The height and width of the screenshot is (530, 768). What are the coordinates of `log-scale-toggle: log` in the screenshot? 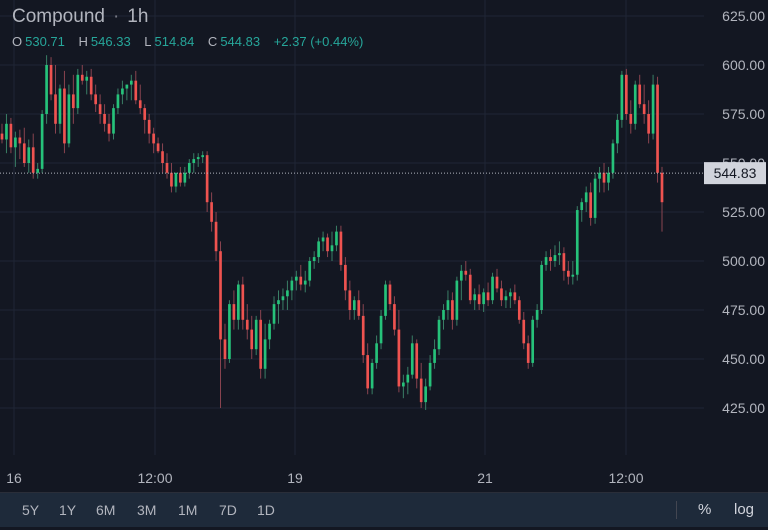 It's located at (744, 509).